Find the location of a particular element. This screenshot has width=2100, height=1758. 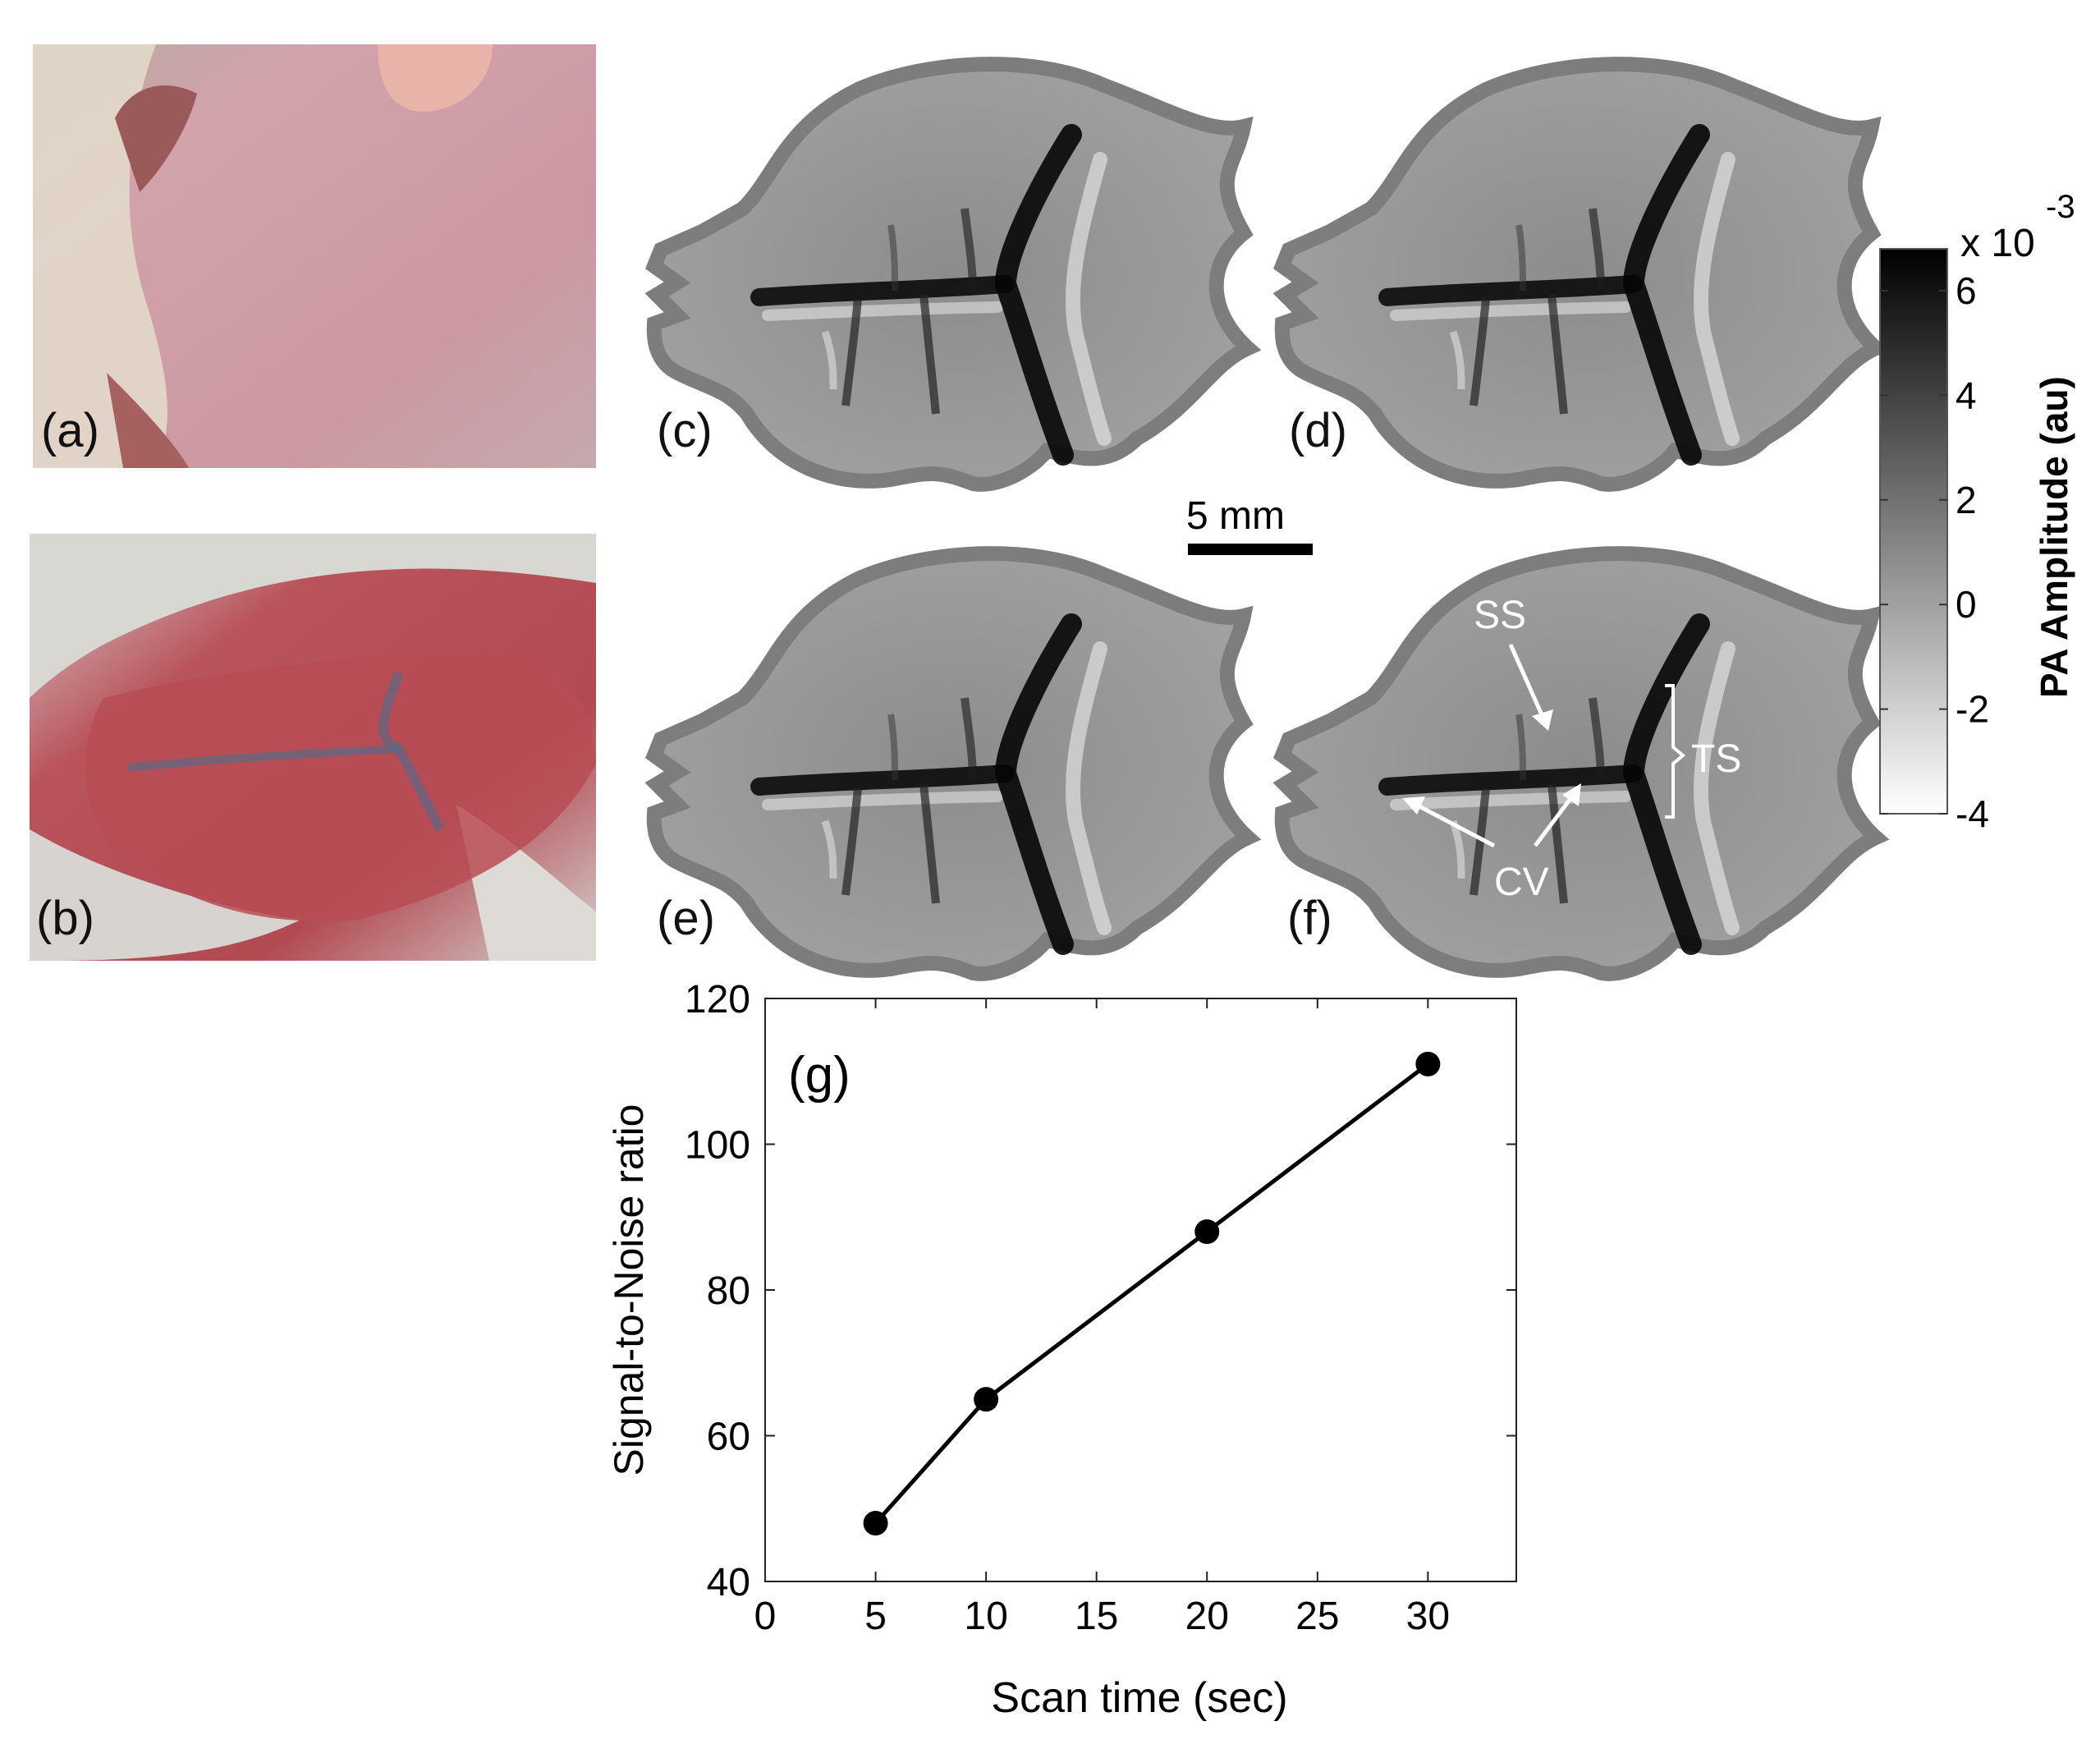

colorbar: x 10 -3 6 4 2 0 -2 -4 PA Amplitude (au) is located at coordinates (1977, 512).